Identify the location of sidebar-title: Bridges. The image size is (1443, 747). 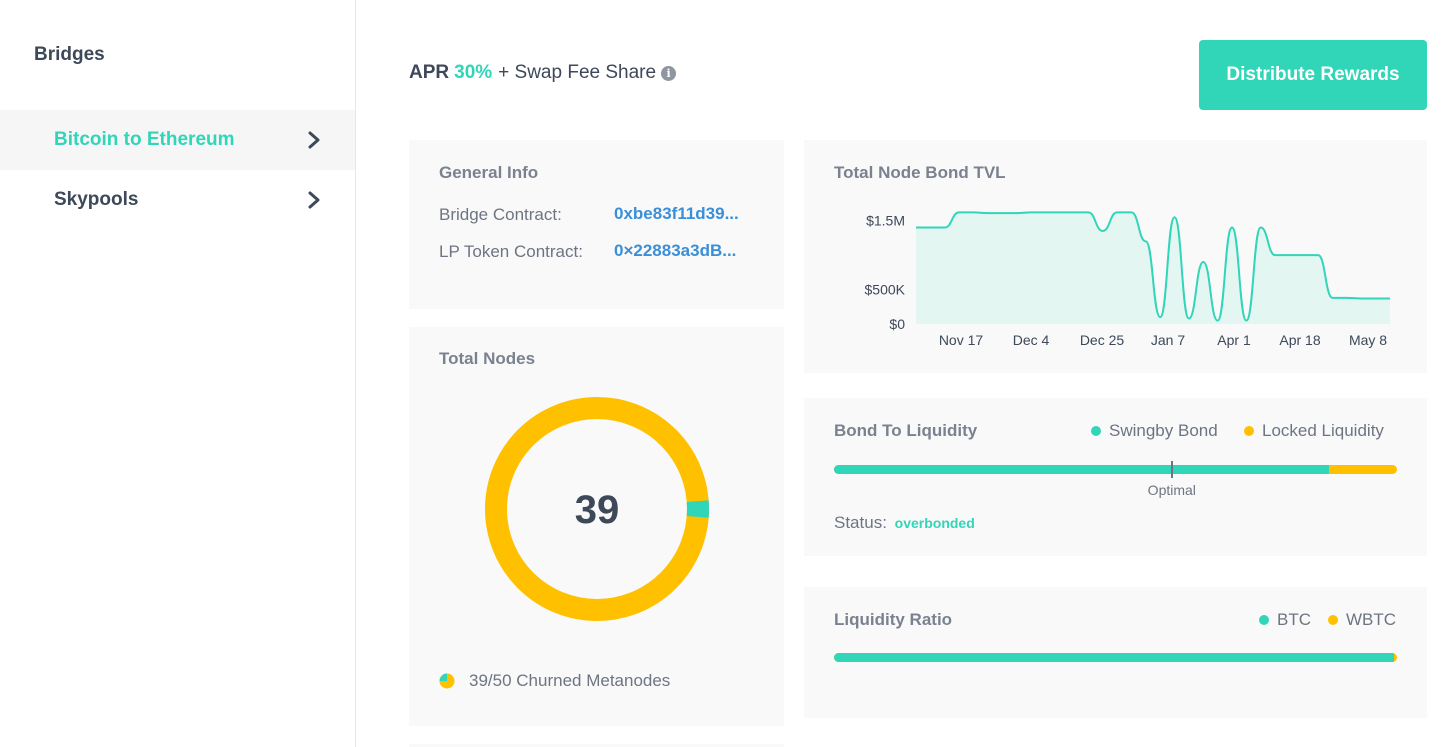
(69, 54).